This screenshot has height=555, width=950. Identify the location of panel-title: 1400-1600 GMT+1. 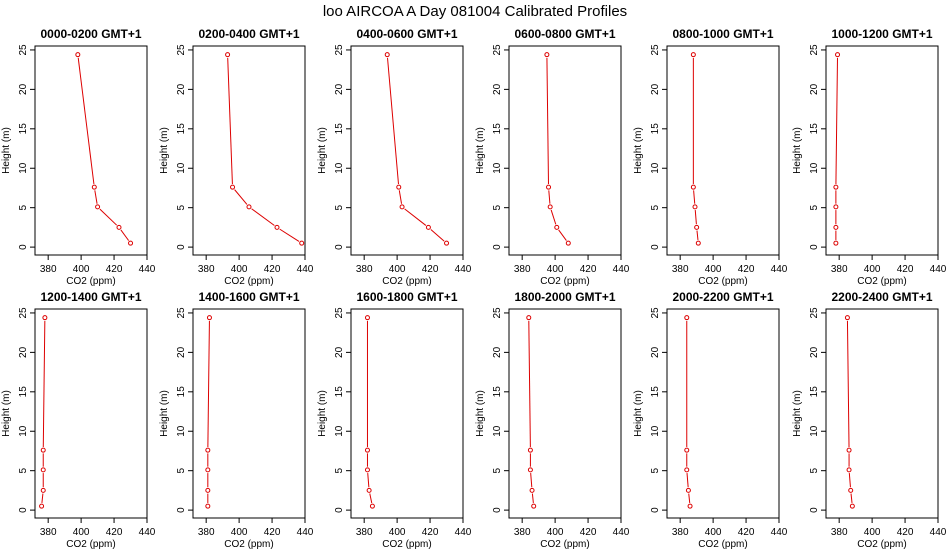
(248, 297).